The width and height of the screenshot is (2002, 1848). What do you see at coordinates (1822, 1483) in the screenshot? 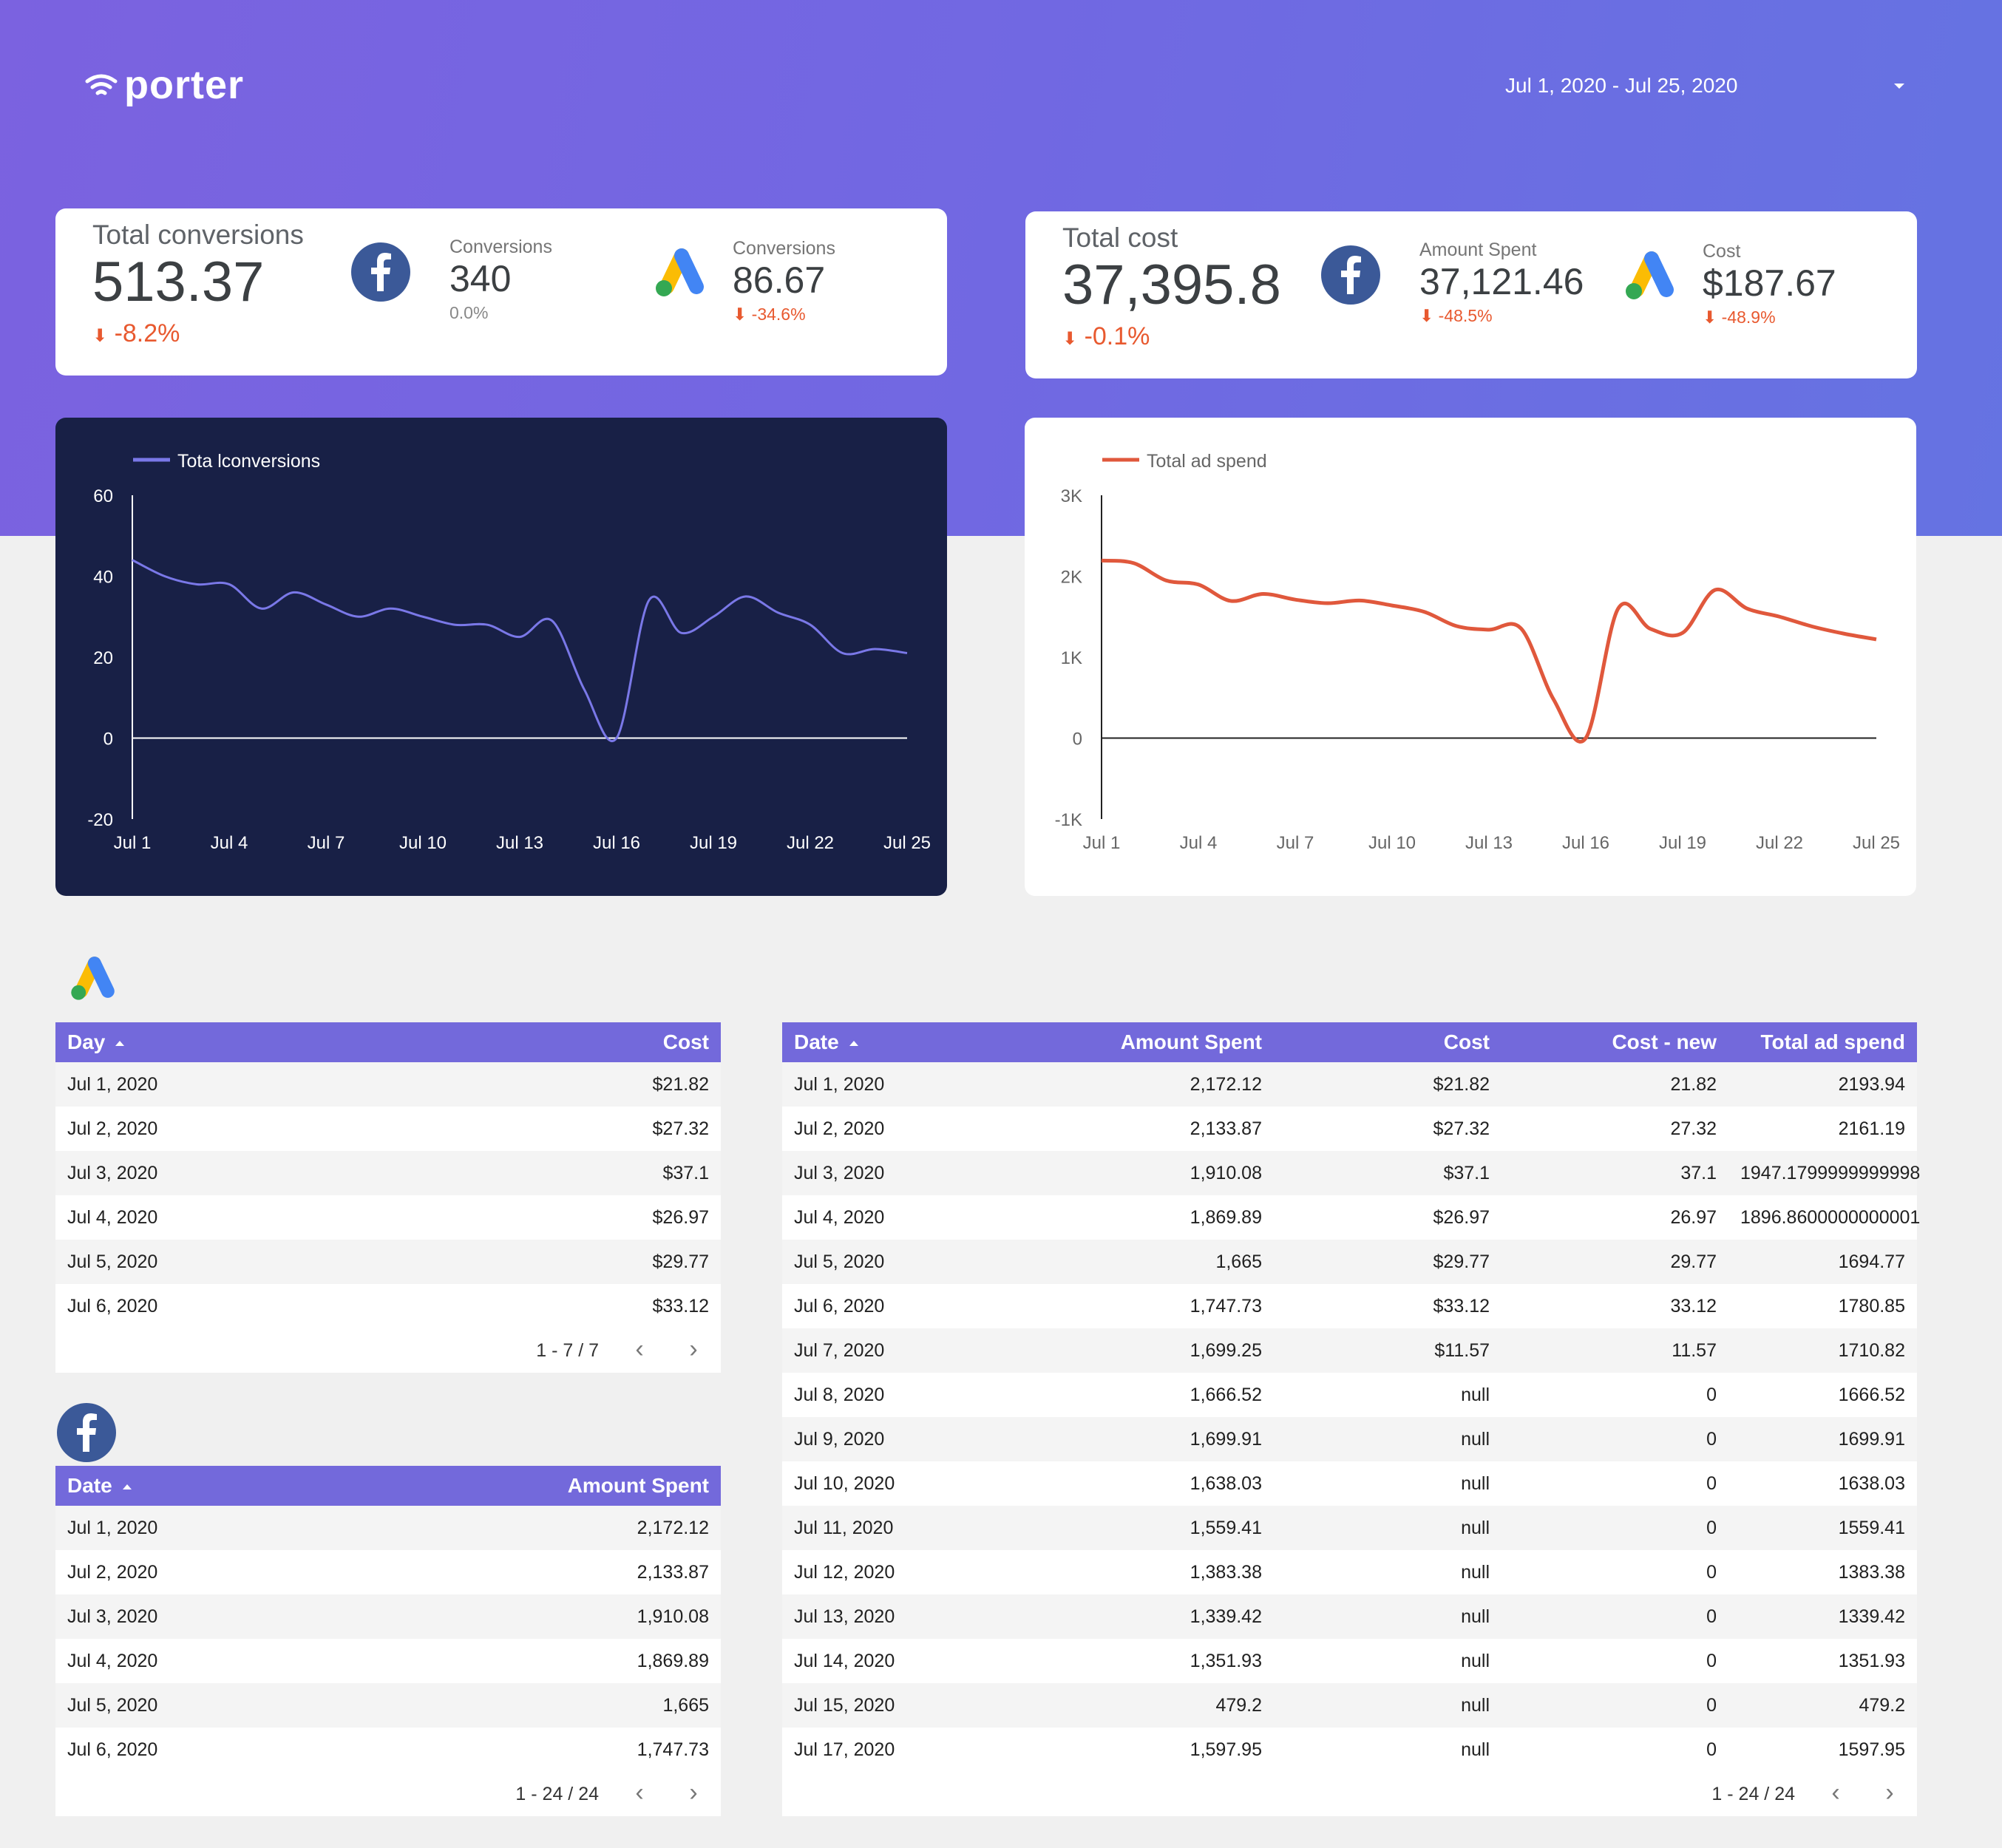
I see `table-cell: 1638.03` at bounding box center [1822, 1483].